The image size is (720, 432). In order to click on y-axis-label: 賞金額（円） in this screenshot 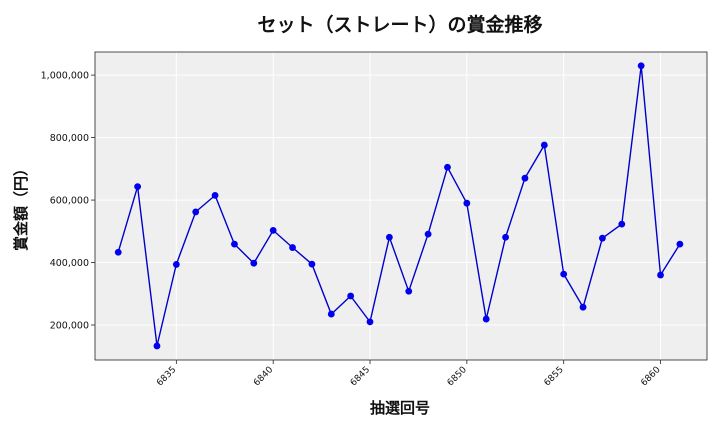, I will do `click(21, 206)`.